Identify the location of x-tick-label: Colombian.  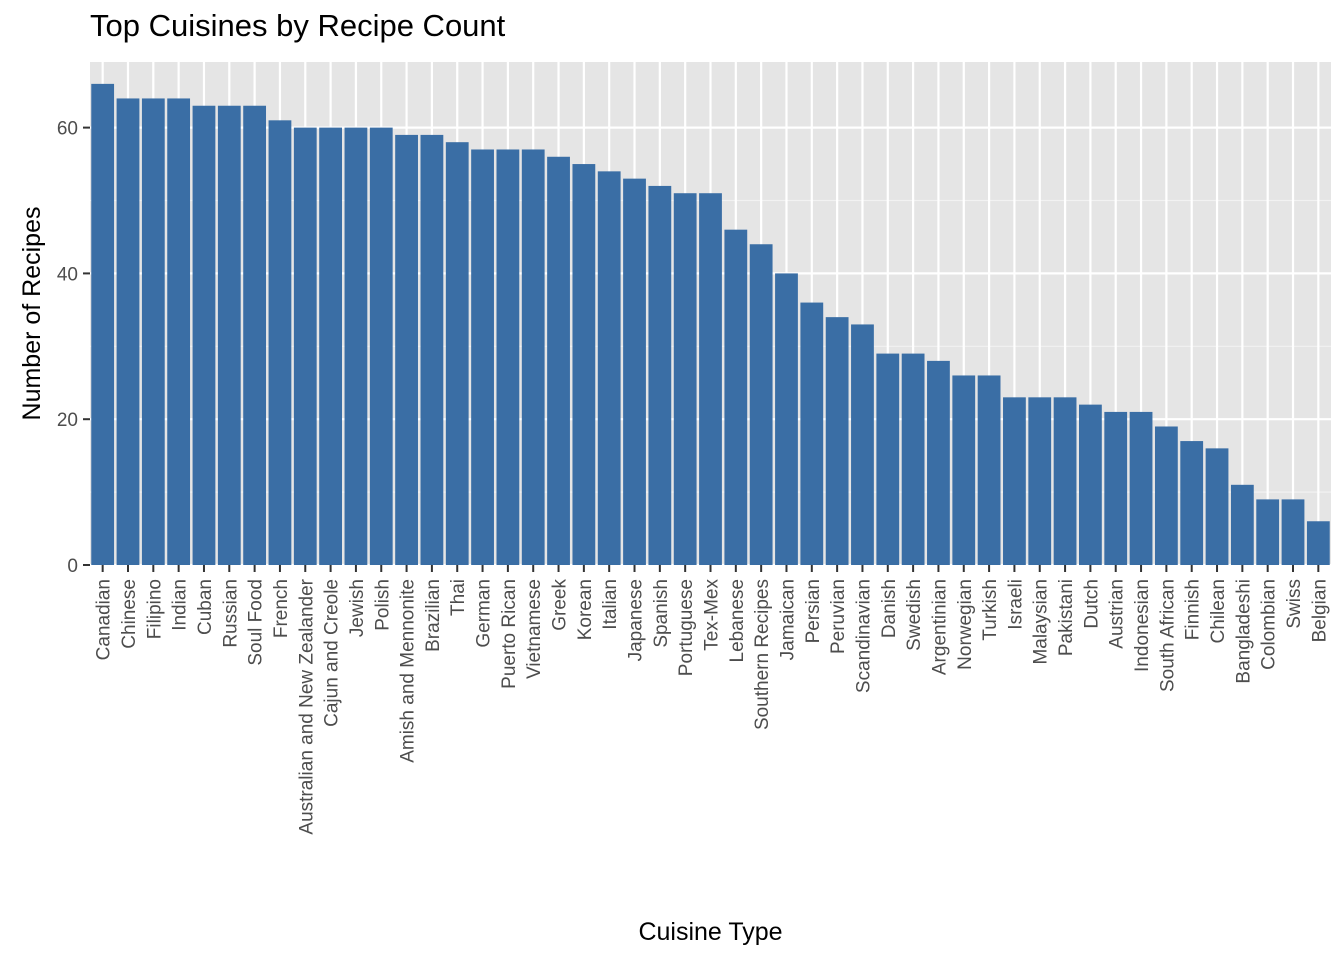
(1269, 624).